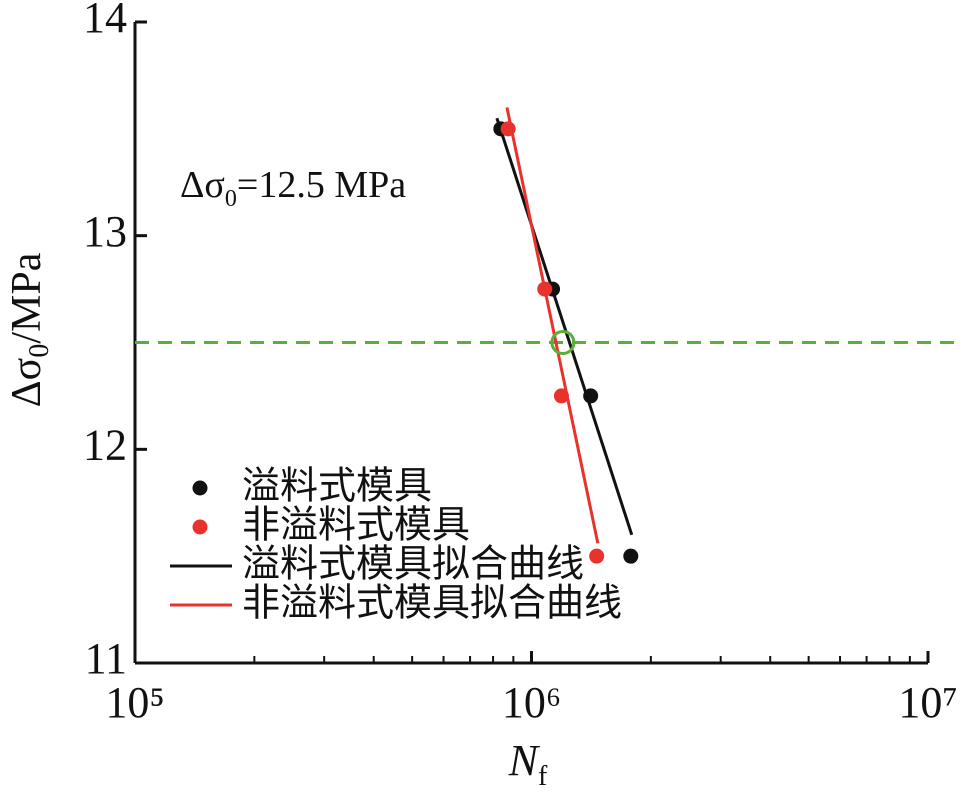 This screenshot has height=799, width=964. Describe the element at coordinates (231, 199) in the screenshot. I see `annotation-sub: 0` at that location.